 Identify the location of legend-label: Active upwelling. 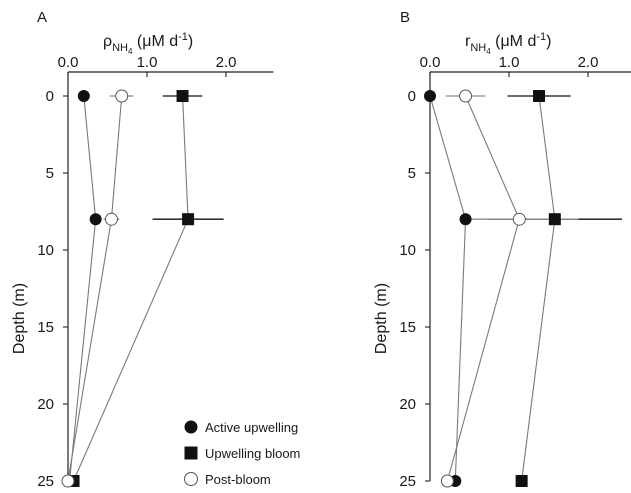
(251, 427).